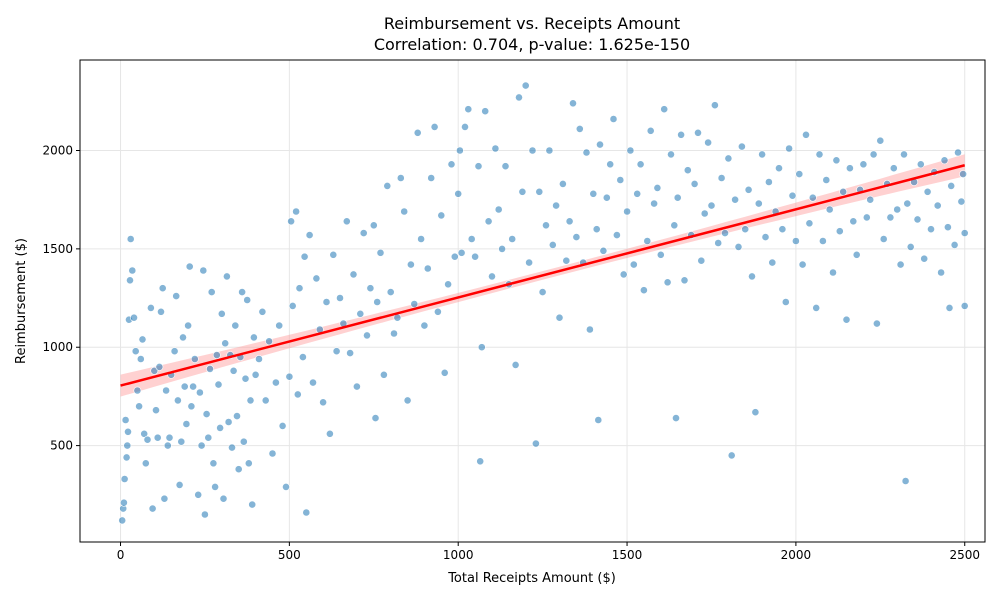  Describe the element at coordinates (121, 555) in the screenshot. I see `x-tick-label: 0` at that location.